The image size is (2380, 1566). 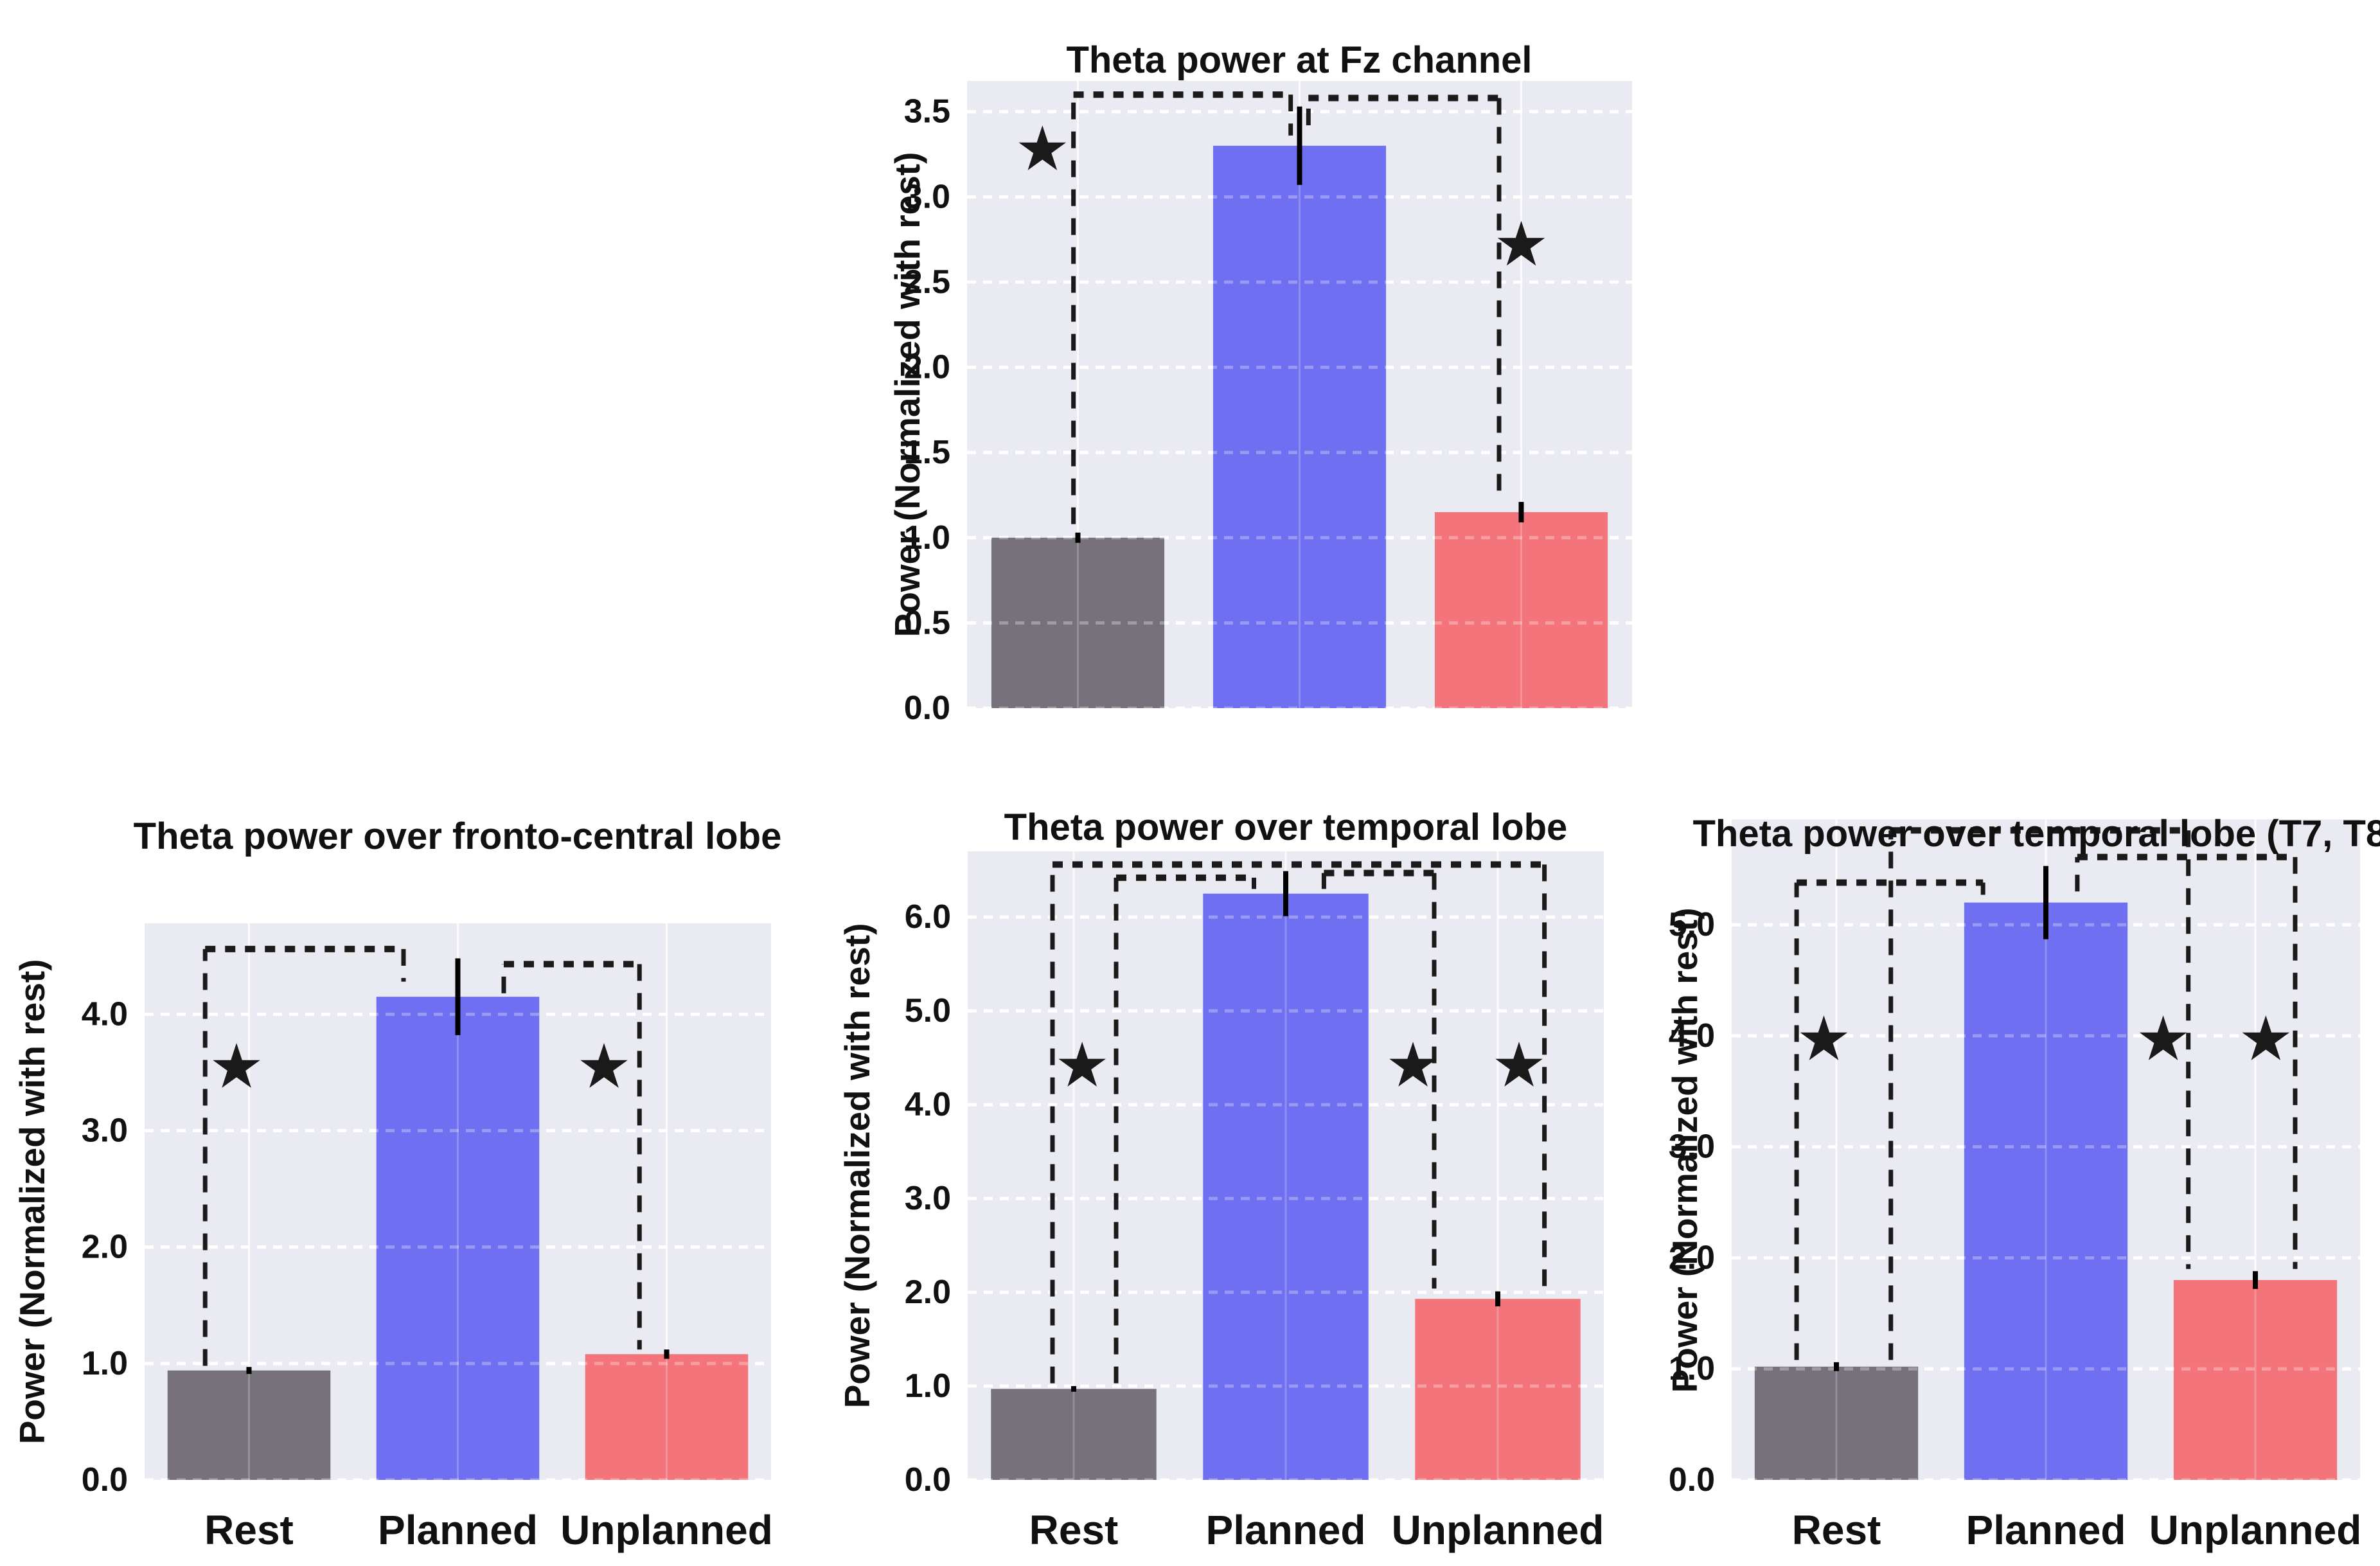 What do you see at coordinates (927, 622) in the screenshot?
I see `y-tick-label: 0.5` at bounding box center [927, 622].